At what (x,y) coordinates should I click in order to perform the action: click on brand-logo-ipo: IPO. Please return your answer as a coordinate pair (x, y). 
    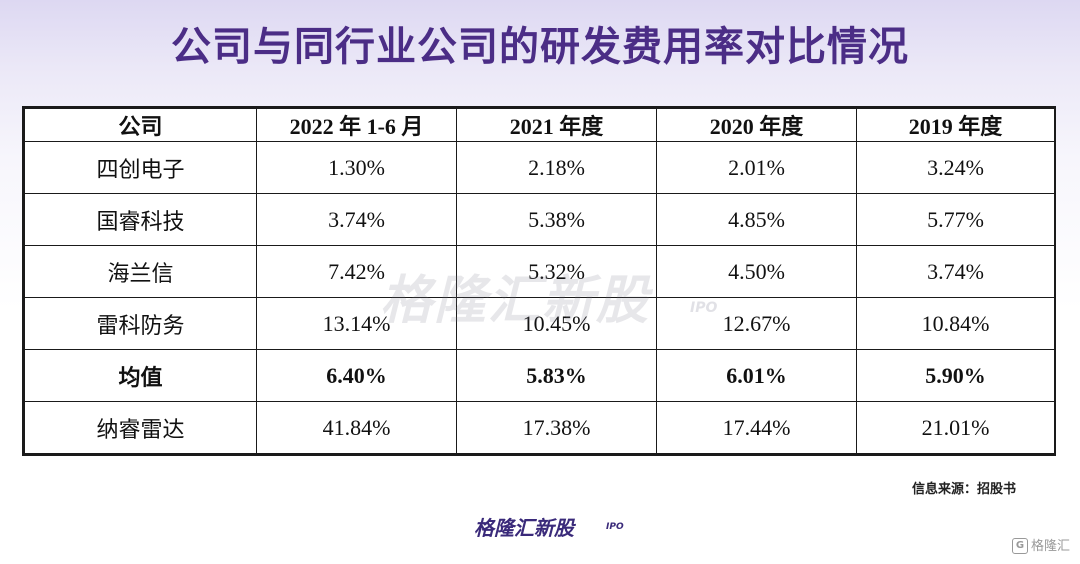
    Looking at the image, I should click on (615, 527).